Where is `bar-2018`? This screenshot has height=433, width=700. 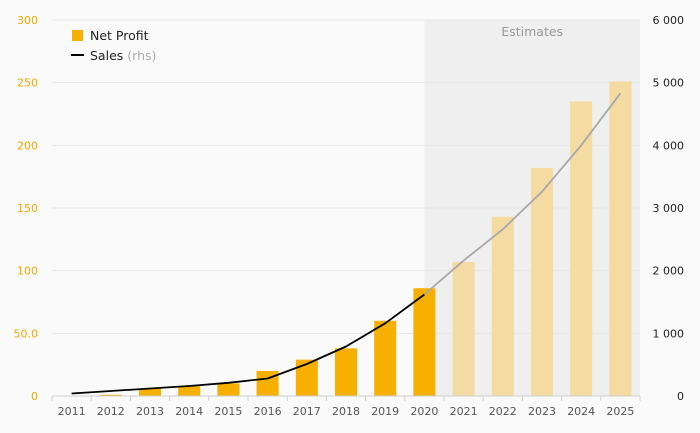
bar-2018 is located at coordinates (346, 372).